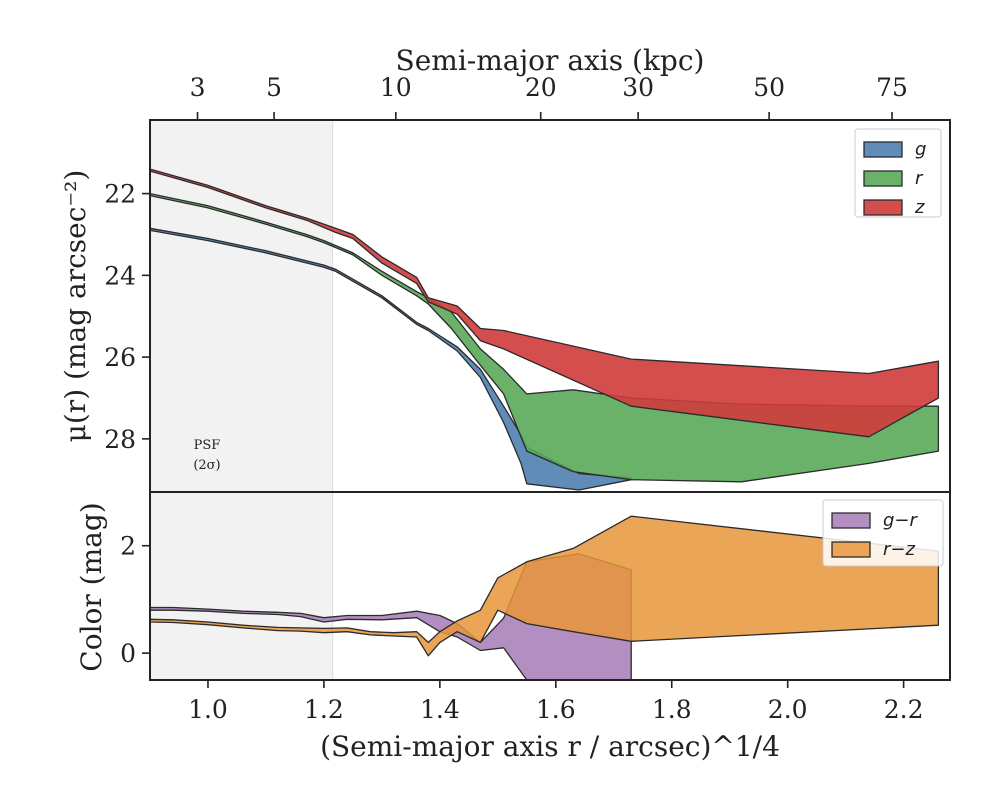  Describe the element at coordinates (892, 87) in the screenshot. I see `top-x-tick-label: 75` at that location.